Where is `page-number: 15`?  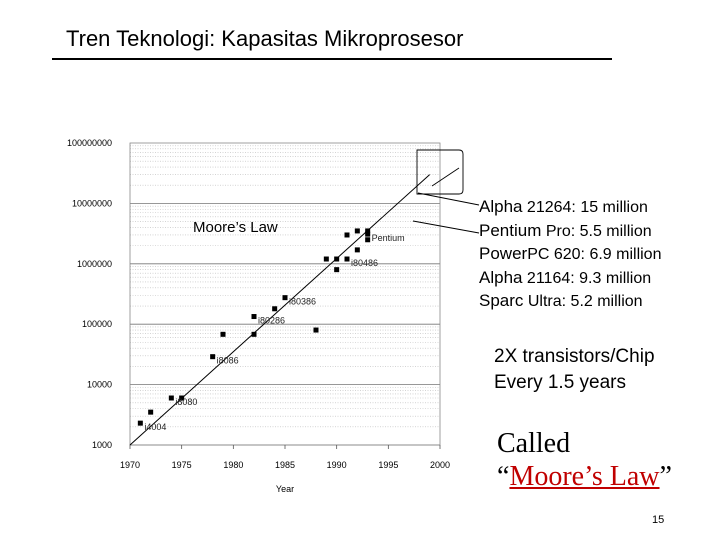
page-number: 15 is located at coordinates (658, 520).